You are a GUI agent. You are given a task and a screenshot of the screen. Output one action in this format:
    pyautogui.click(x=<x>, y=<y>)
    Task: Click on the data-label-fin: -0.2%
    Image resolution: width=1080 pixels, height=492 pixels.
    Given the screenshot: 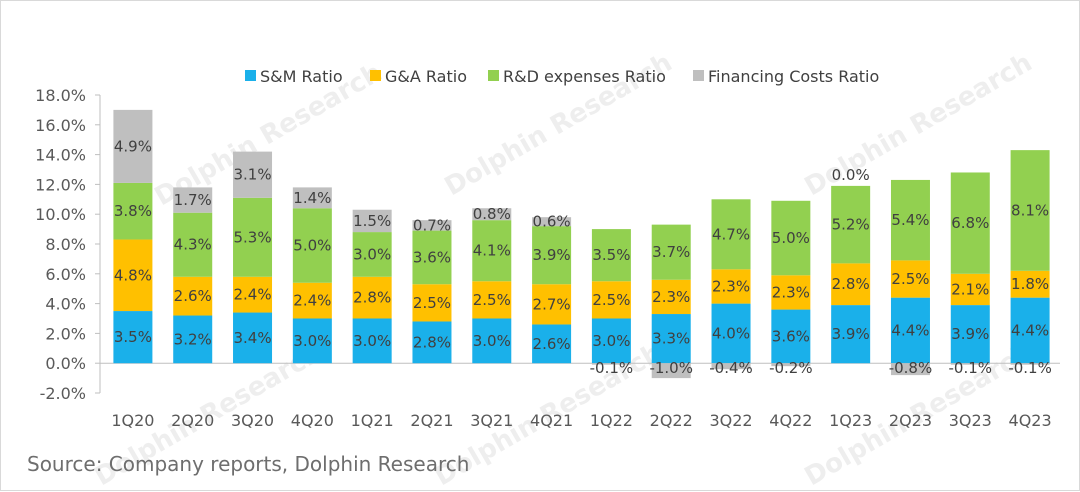 What is the action you would take?
    pyautogui.click(x=791, y=368)
    